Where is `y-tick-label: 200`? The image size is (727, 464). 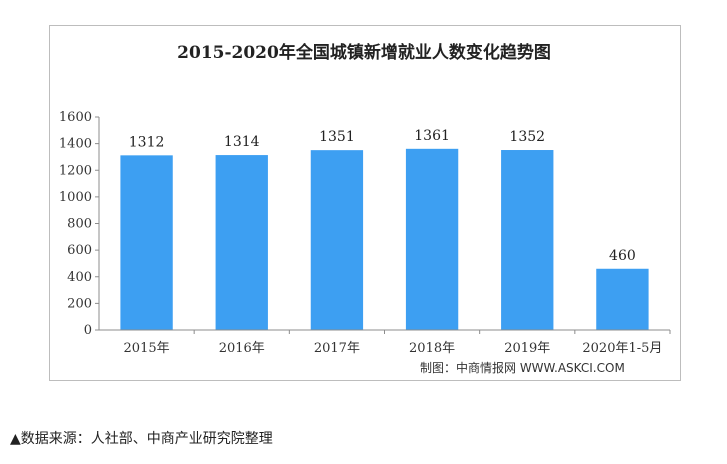
y-tick-label: 200 is located at coordinates (79, 303).